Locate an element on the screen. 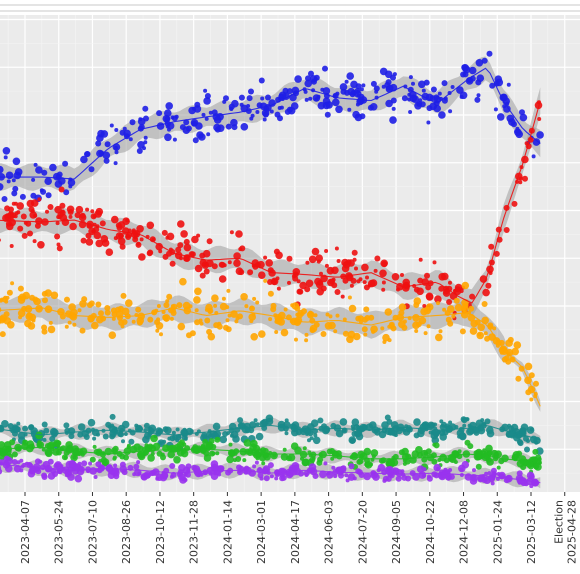 The image size is (580, 574). x-tick-label: 2024-04-17 is located at coordinates (295, 532).